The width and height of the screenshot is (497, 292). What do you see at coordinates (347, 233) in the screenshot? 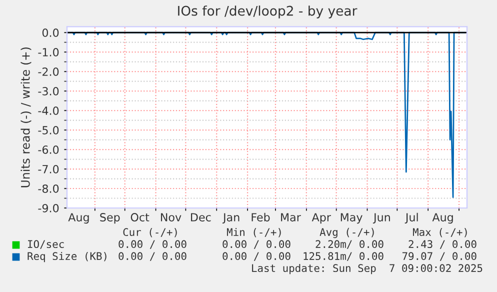
I see `text: Avg (-/+)` at bounding box center [347, 233].